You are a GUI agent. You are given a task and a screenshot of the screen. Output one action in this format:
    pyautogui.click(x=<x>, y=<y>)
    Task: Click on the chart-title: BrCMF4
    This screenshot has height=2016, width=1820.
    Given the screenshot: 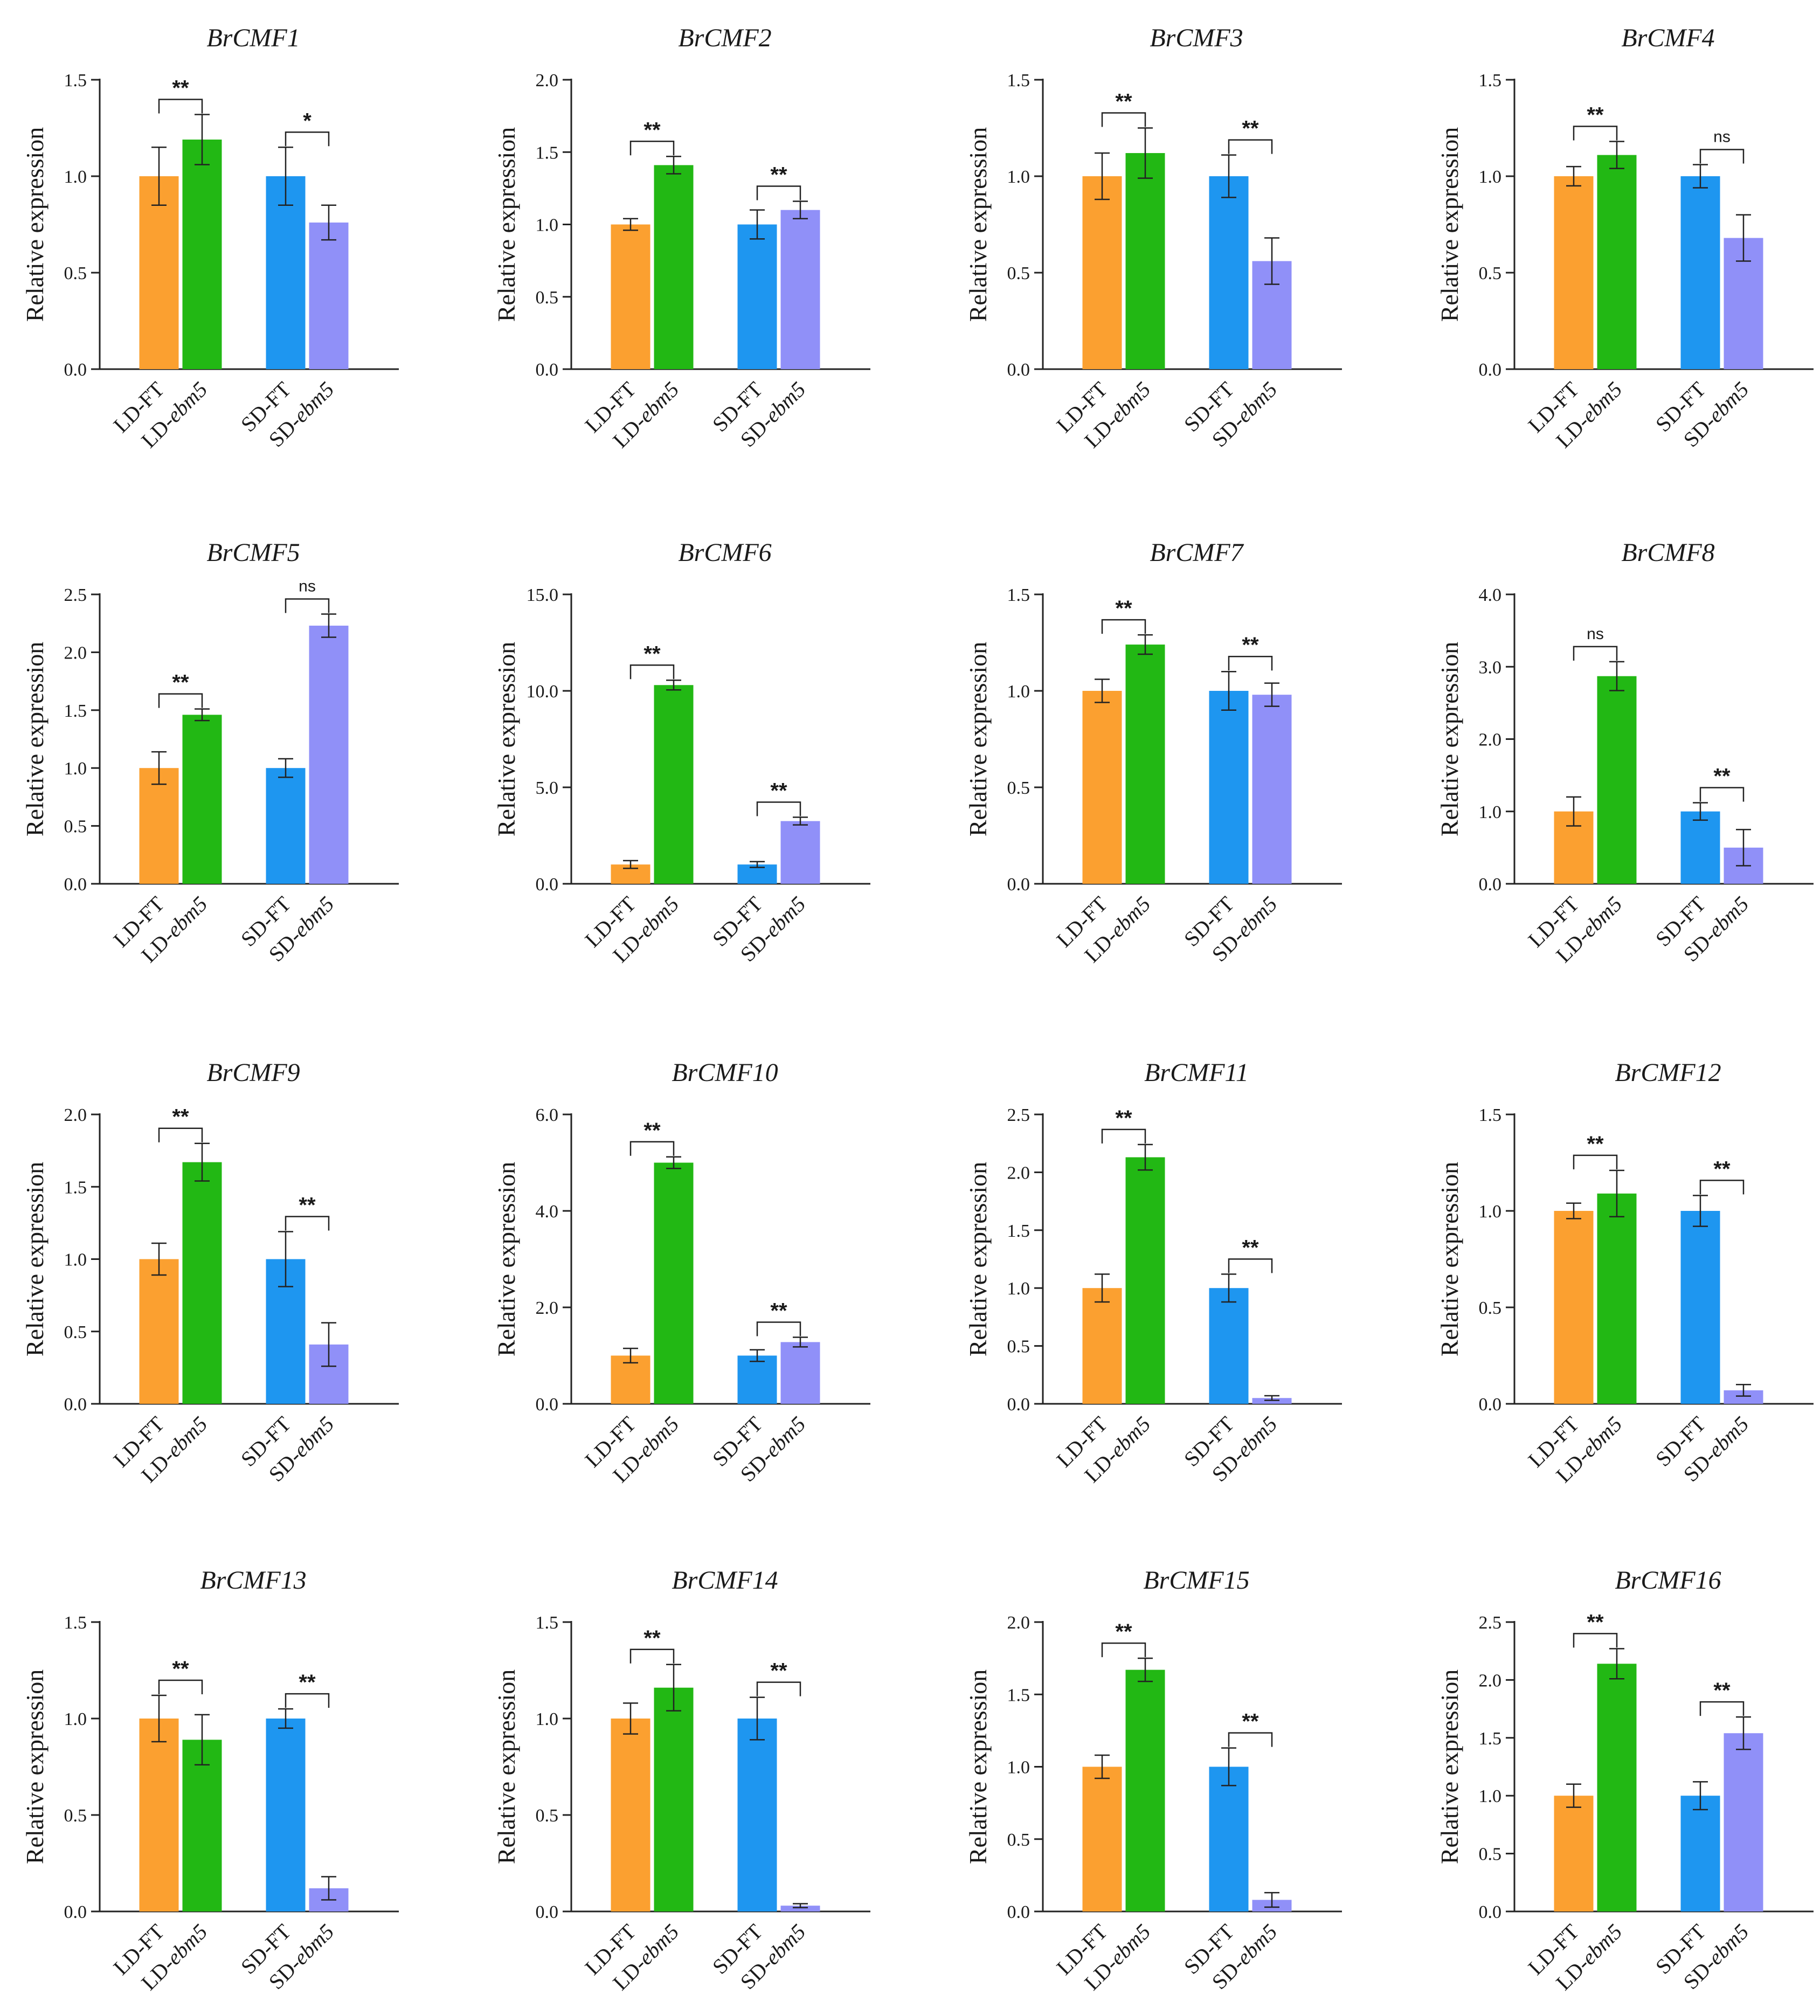 What is the action you would take?
    pyautogui.click(x=1667, y=38)
    